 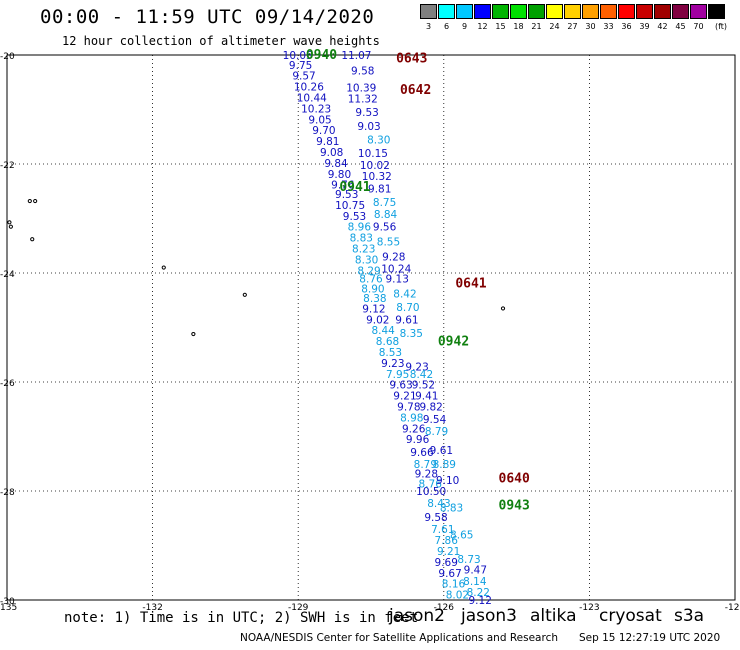 What do you see at coordinates (377, 177) in the screenshot?
I see `wave-height-label: 10.32` at bounding box center [377, 177].